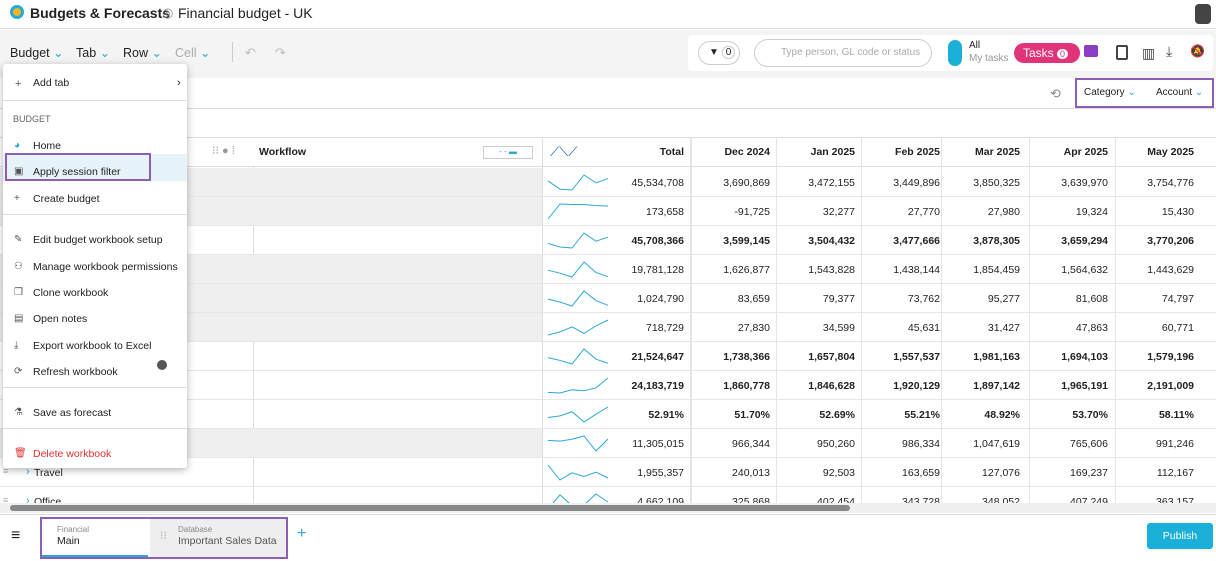 The image size is (1216, 561). I want to click on sparkline-path, so click(578, 298).